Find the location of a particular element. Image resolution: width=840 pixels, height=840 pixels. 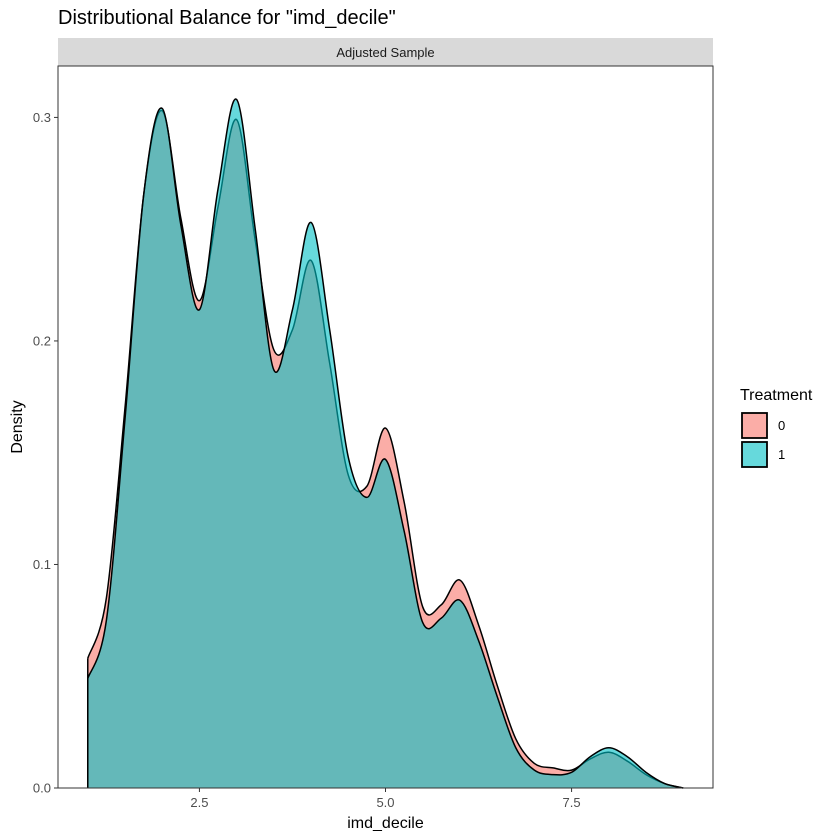

x-tick-label: 2.5 is located at coordinates (199, 802).